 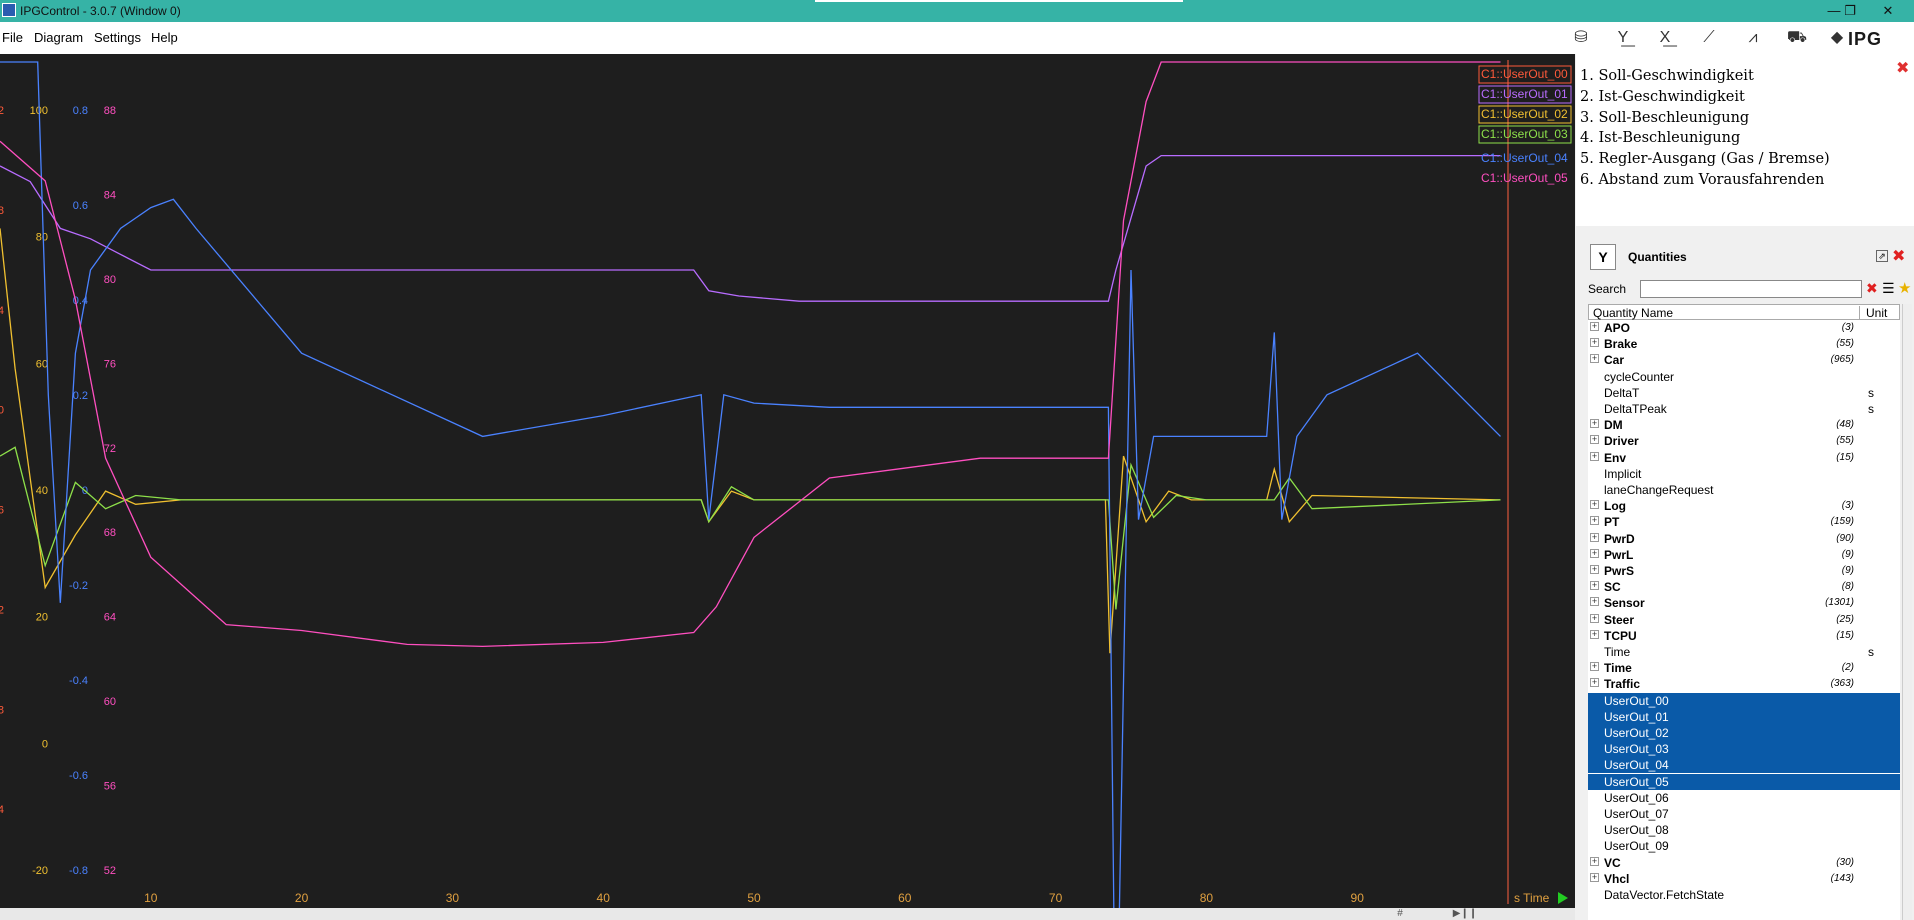 I want to click on chart-settings-icon: ⟋, so click(x=1709, y=37).